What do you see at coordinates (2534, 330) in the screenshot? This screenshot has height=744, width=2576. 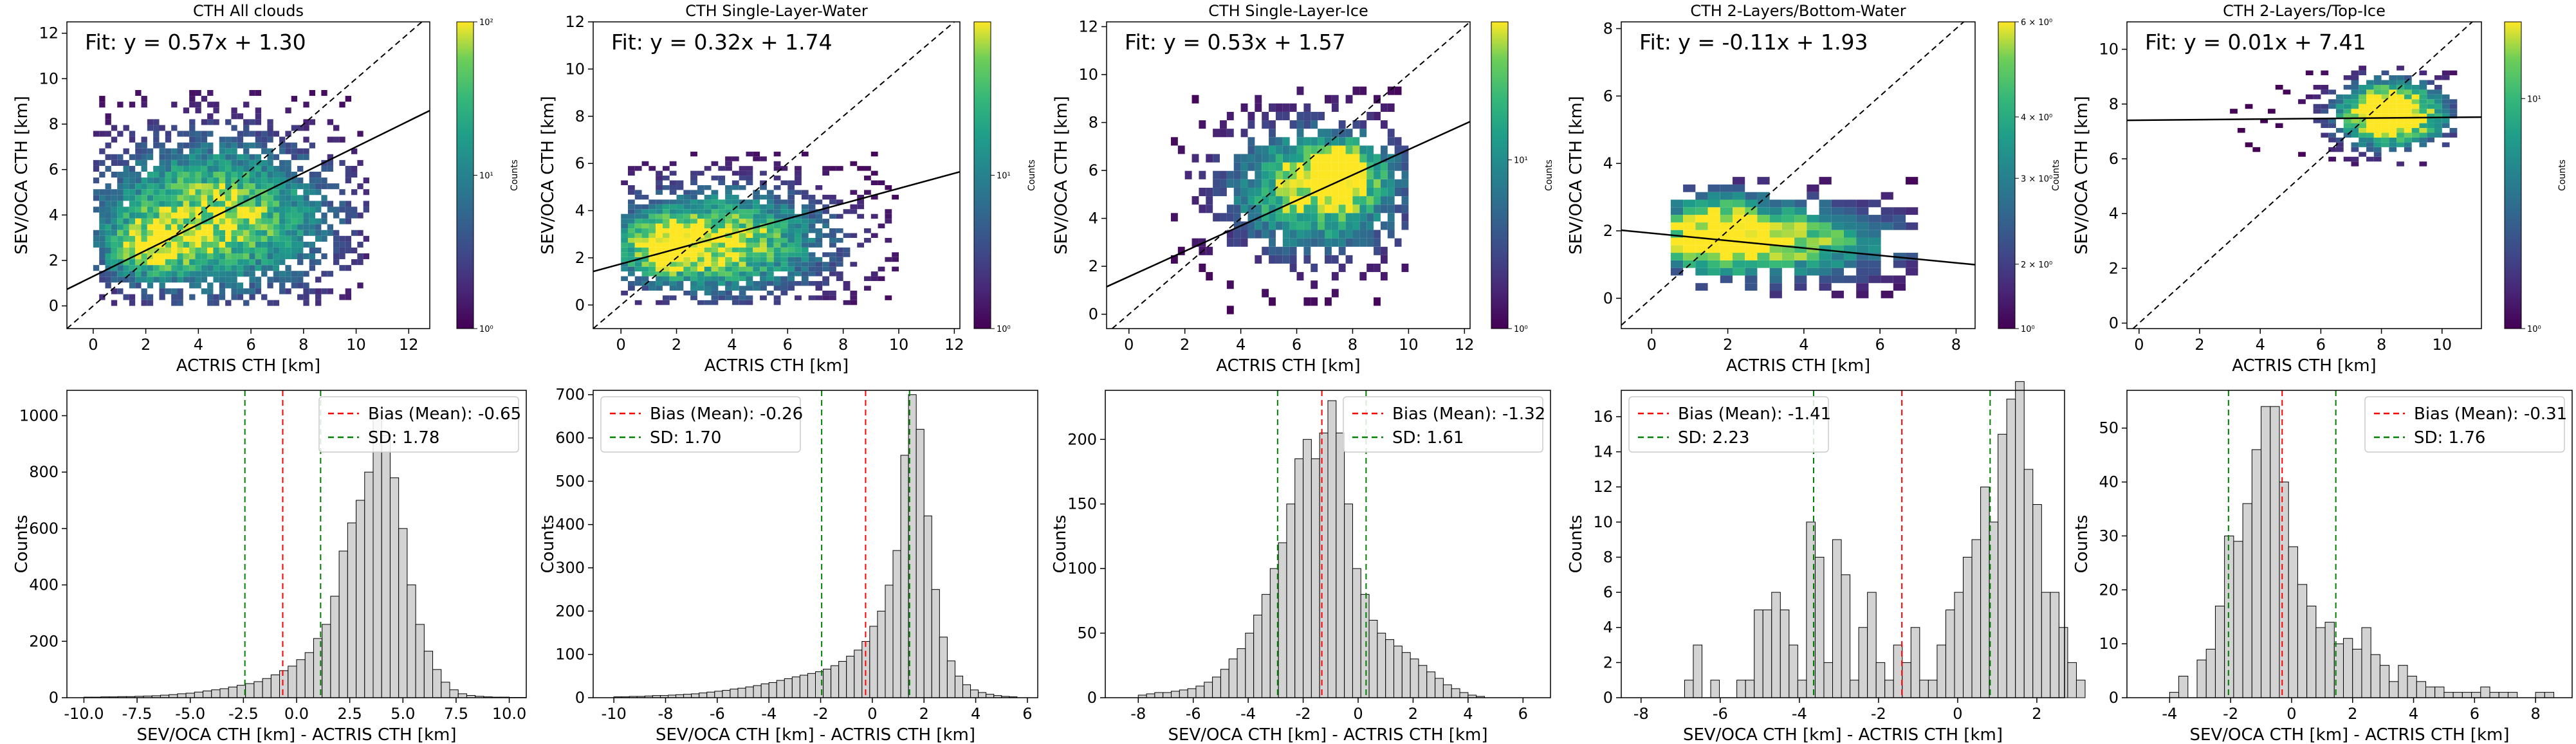 I see `colorbar-tick-label: 10⁰` at bounding box center [2534, 330].